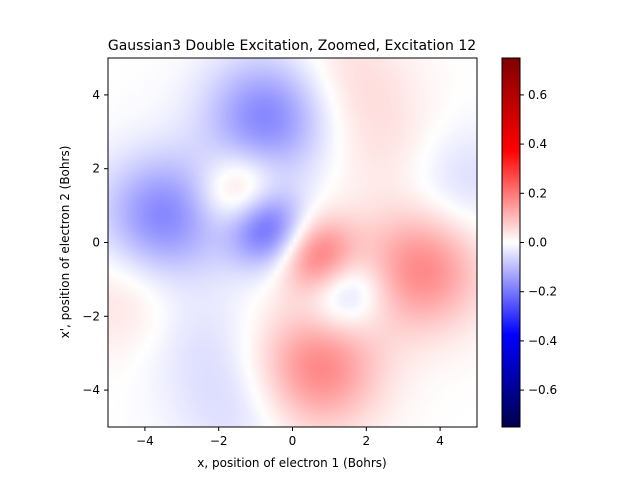  What do you see at coordinates (96, 95) in the screenshot?
I see `y-tick-label: 4` at bounding box center [96, 95].